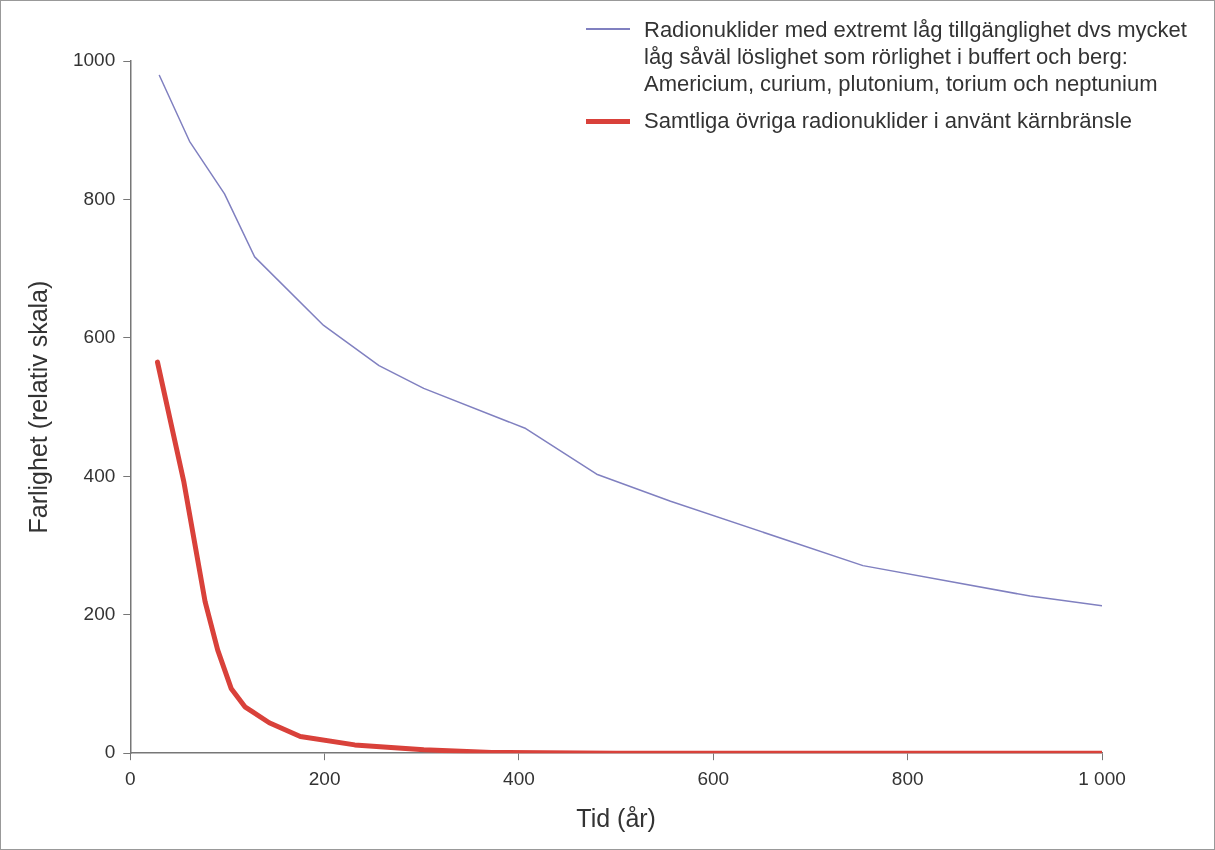 The width and height of the screenshot is (1215, 850). I want to click on y-tick-label: 800, so click(99, 198).